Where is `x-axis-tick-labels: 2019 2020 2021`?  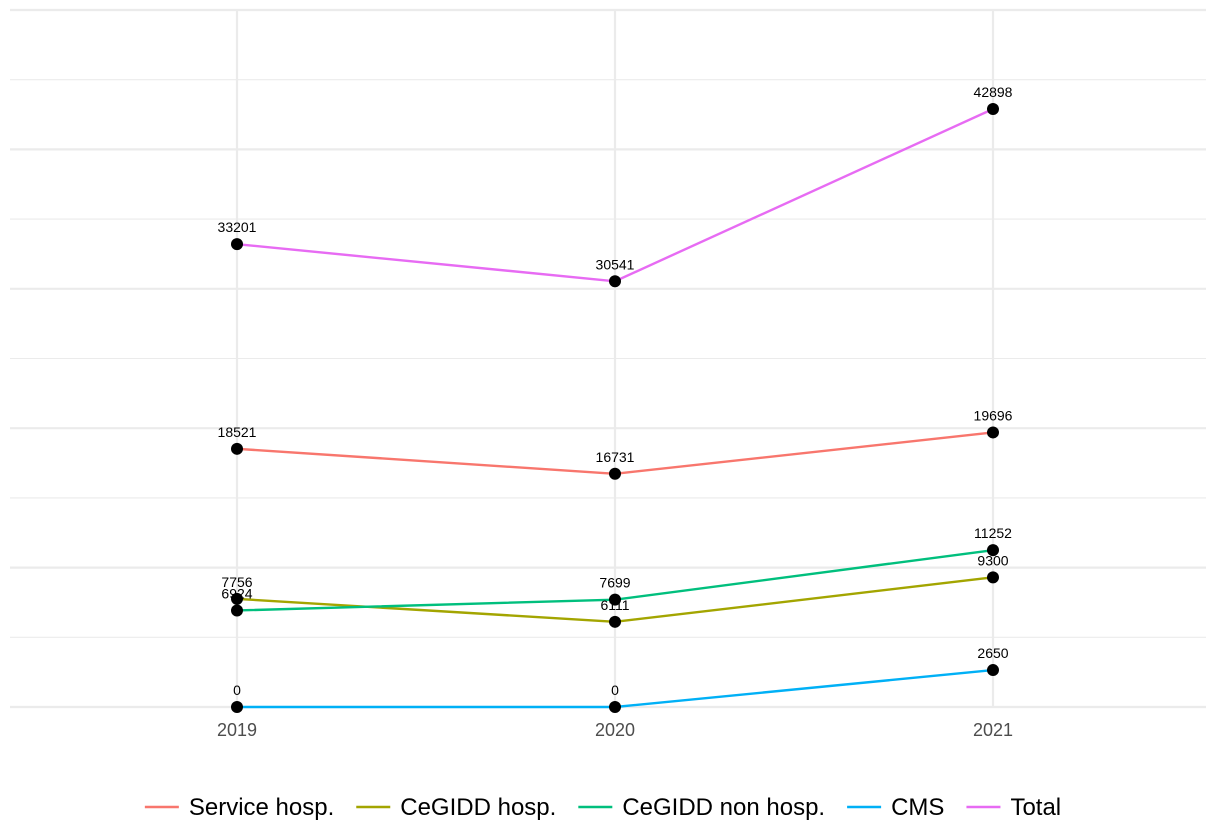
x-axis-tick-labels: 2019 2020 2021 is located at coordinates (615, 730).